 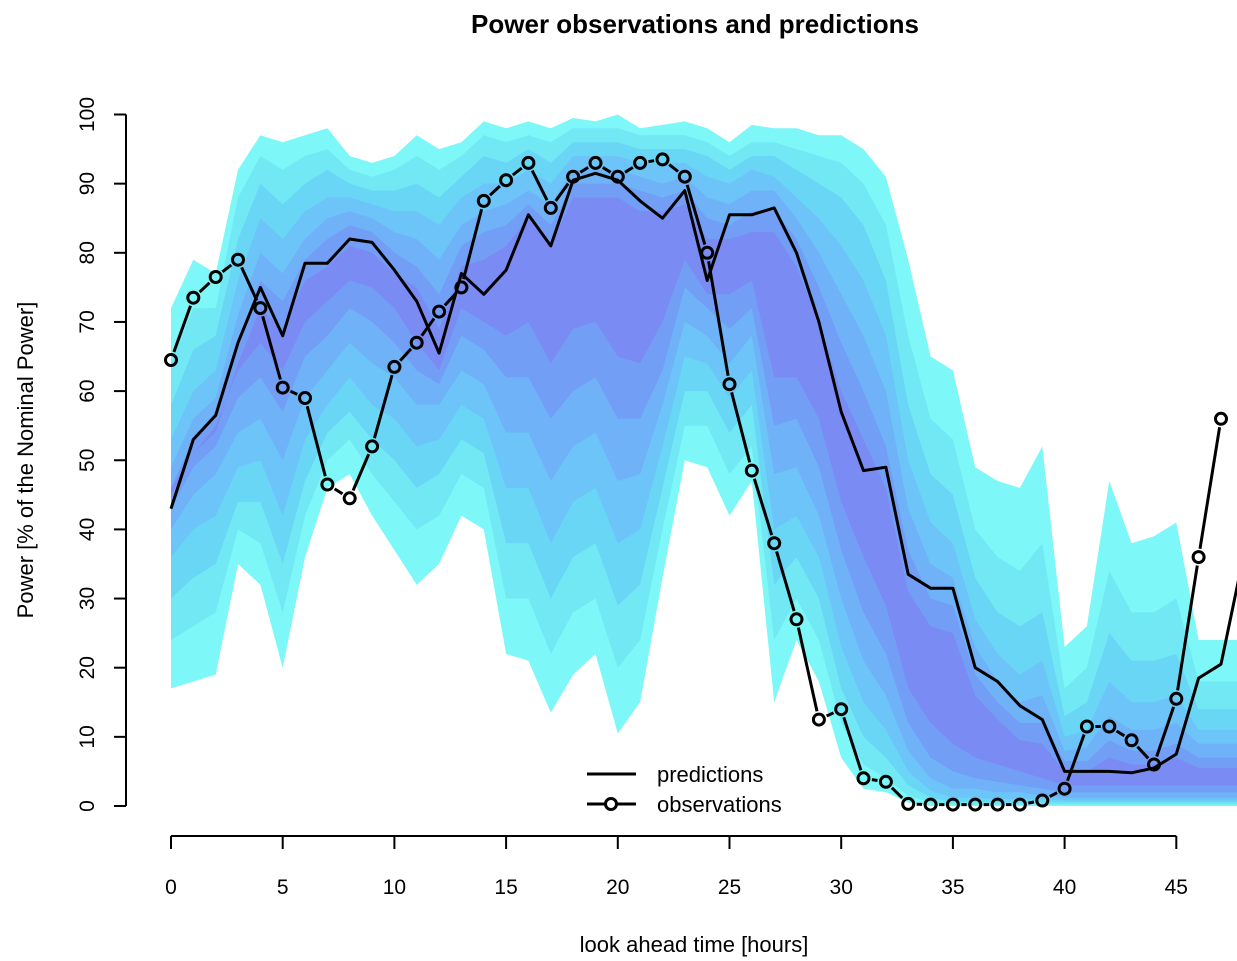 I want to click on legend-observations-label: observations, so click(x=719, y=804).